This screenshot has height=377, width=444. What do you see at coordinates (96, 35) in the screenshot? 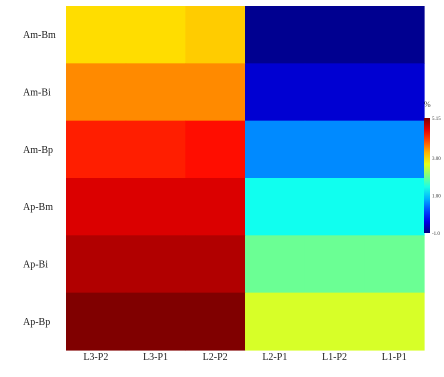
I see `heatmap-cell-Am-Bm-L3-P2` at bounding box center [96, 35].